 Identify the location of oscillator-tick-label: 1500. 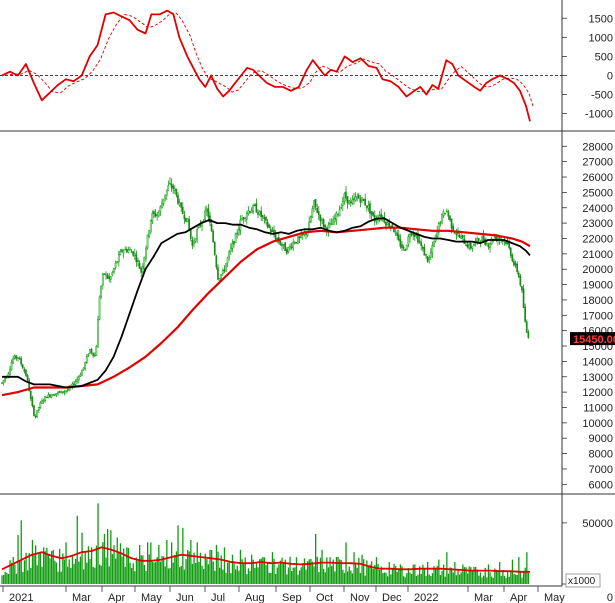
(601, 19).